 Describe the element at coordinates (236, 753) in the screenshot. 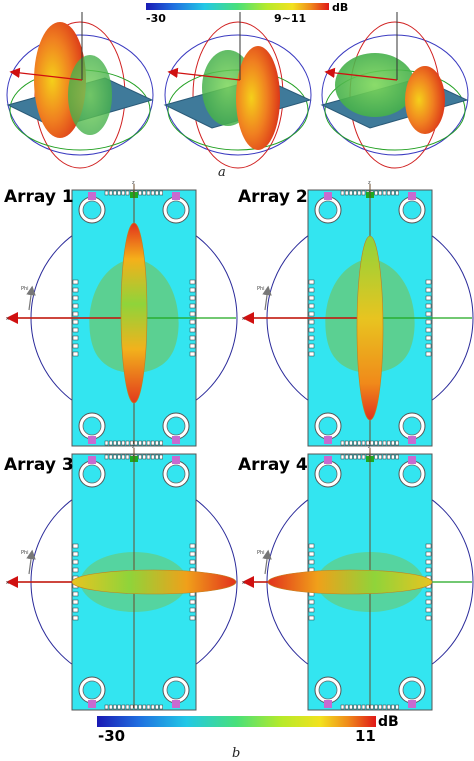

I see `caption-b: b` at that location.